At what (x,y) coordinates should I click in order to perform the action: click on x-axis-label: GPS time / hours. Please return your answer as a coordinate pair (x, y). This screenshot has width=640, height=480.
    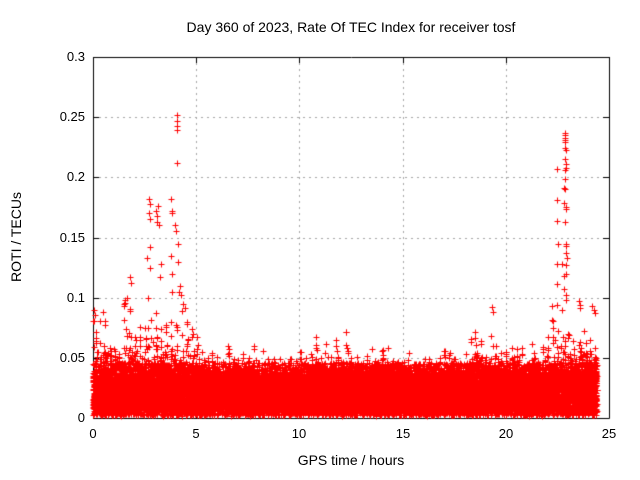
    Looking at the image, I should click on (351, 460).